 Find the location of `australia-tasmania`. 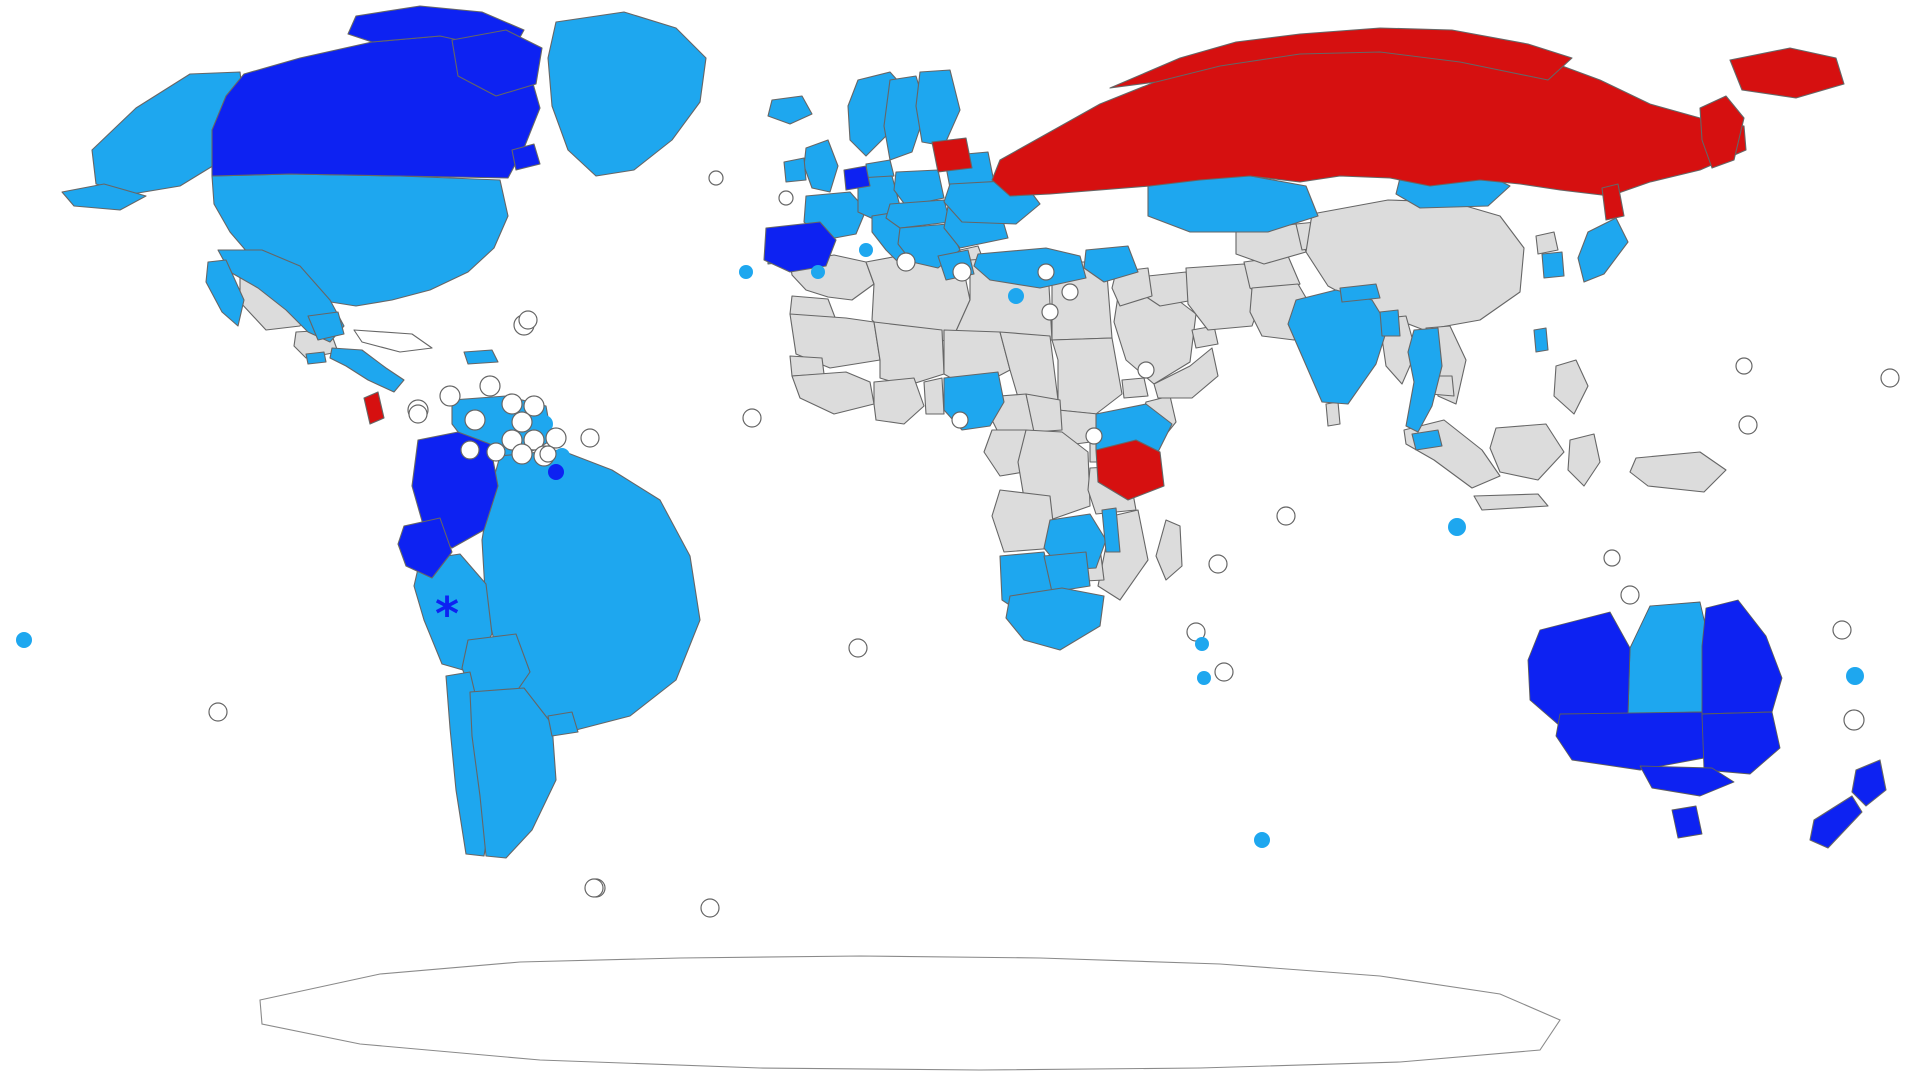

australia-tasmania is located at coordinates (1687, 822).